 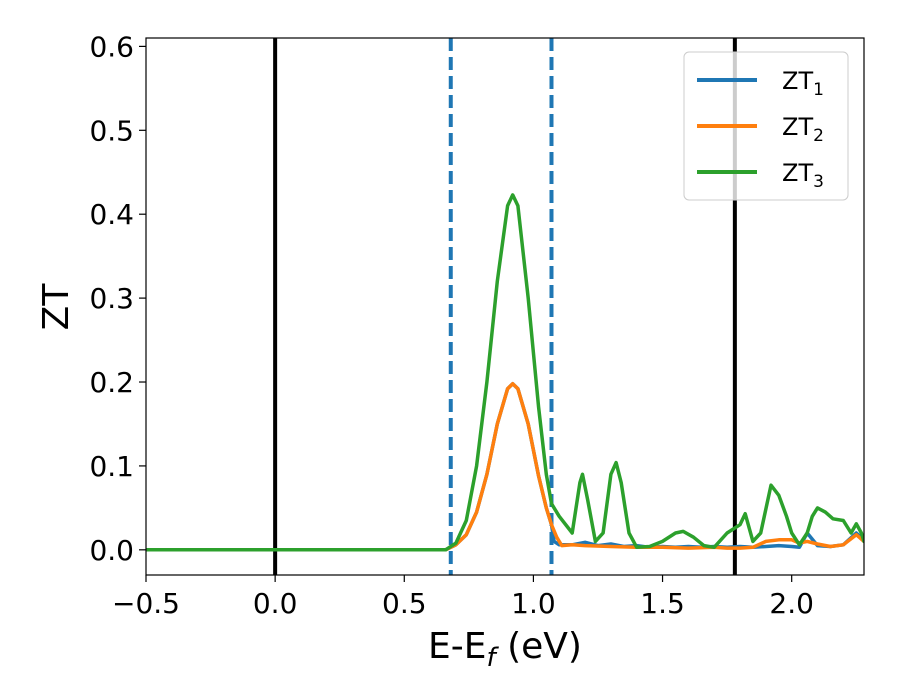 What do you see at coordinates (404, 603) in the screenshot?
I see `x-tick-label: 0.5` at bounding box center [404, 603].